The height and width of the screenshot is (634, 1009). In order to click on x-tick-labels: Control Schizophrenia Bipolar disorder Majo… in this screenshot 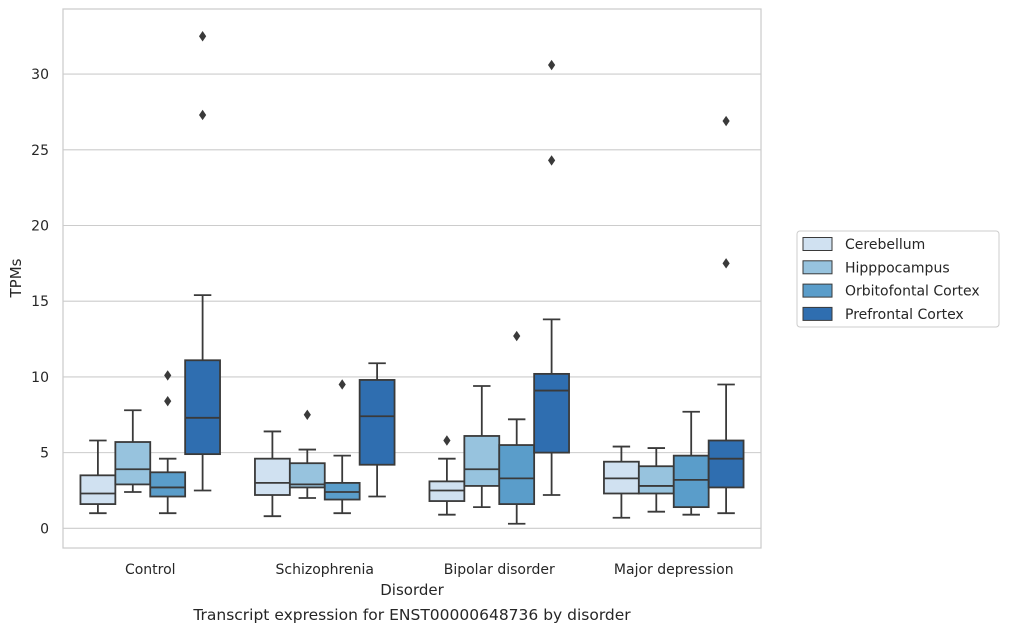, I will do `click(429, 570)`.